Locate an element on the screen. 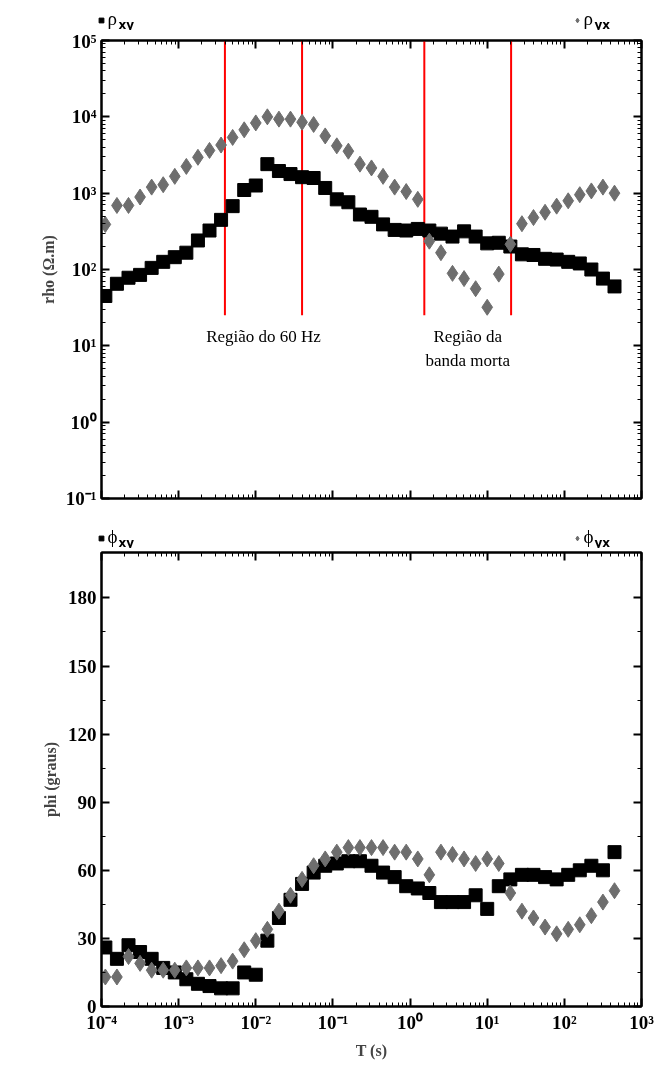 This screenshot has width=660, height=1080. x-tick-label: 10⁰ is located at coordinates (410, 1022).